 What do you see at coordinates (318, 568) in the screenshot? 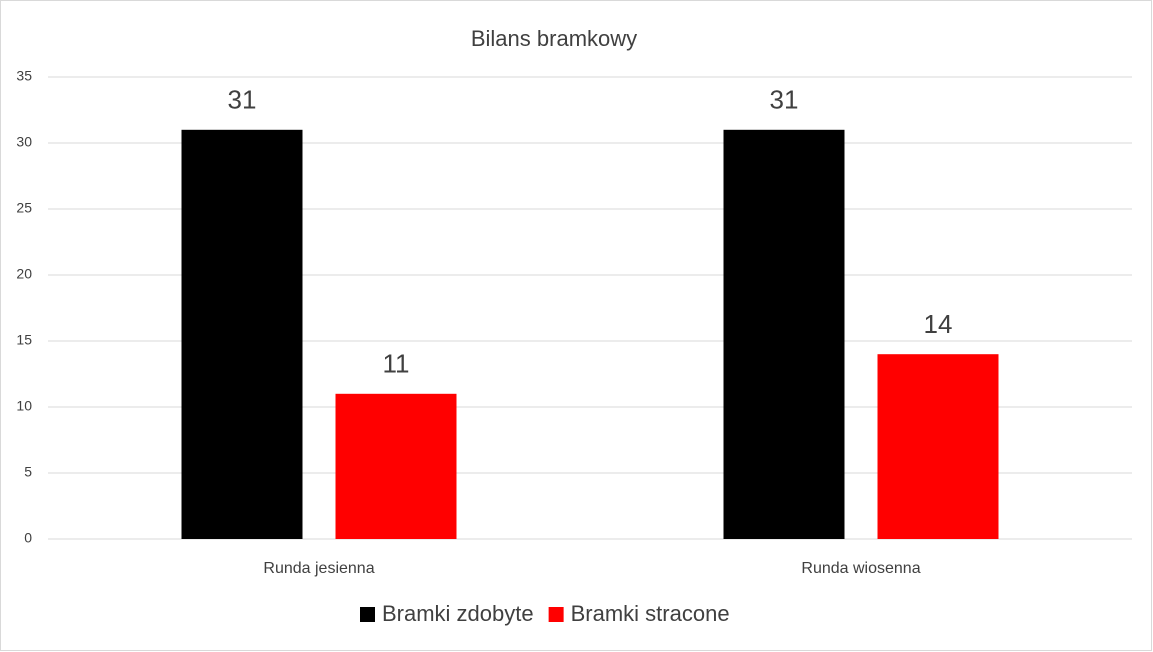
I see `x-tick-label: Runda jesienna` at bounding box center [318, 568].